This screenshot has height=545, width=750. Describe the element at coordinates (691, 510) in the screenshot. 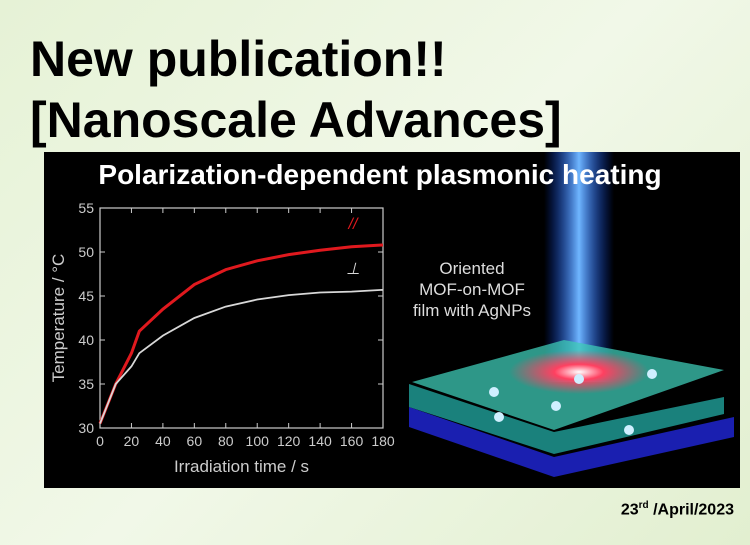

I see `date-rest: /April/2023` at that location.